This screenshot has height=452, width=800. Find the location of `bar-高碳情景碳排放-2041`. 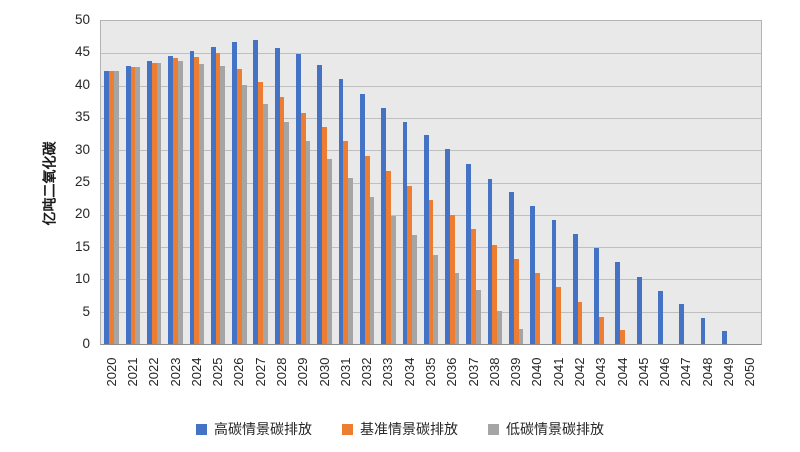

bar-高碳情景碳排放-2041 is located at coordinates (554, 281).